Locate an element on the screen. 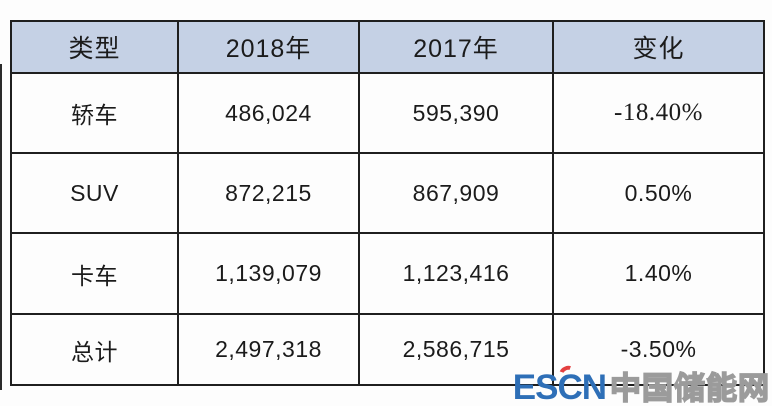 The image size is (772, 406). cell-sedan-type: 轿车 is located at coordinates (94, 113).